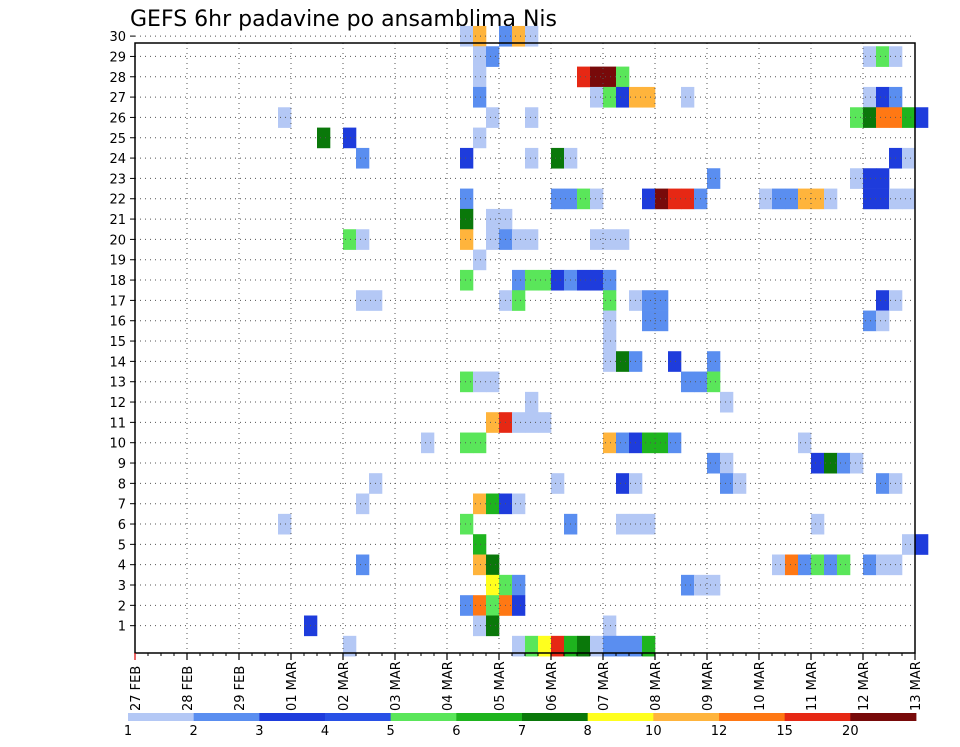  Describe the element at coordinates (117, 322) in the screenshot. I see `y-tick-label: 16` at that location.